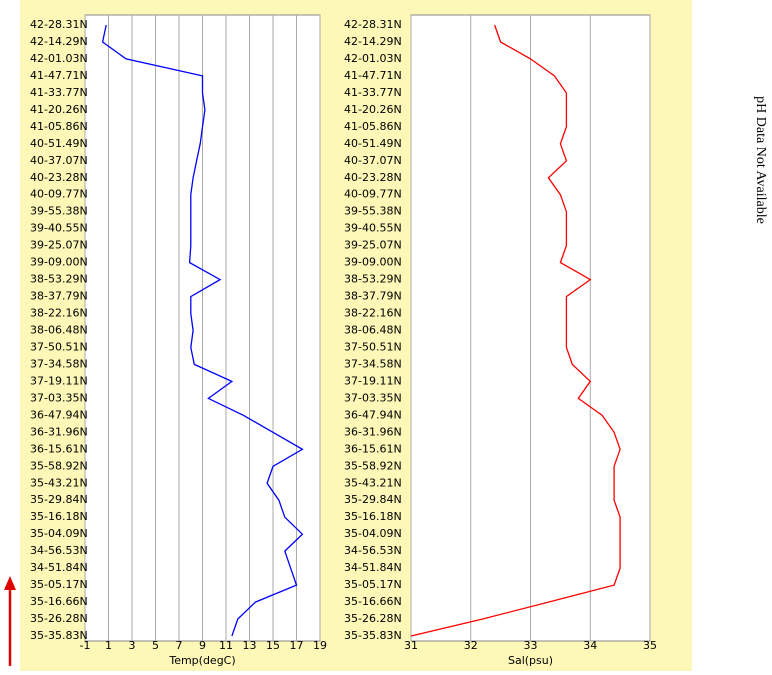 The image size is (772, 675). I want to click on x-tick-label: 35, so click(650, 645).